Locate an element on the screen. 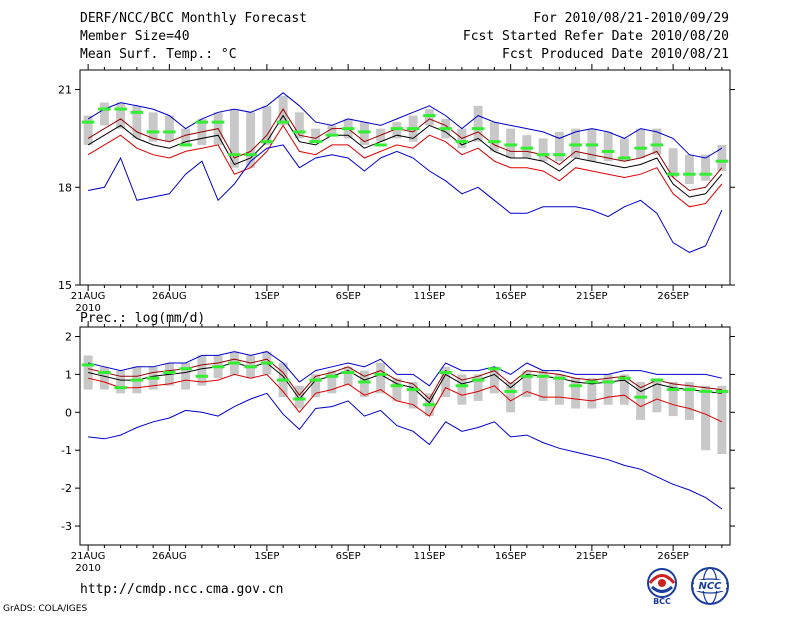 This screenshot has width=800, height=618. forecast-period: For 2010/08/21-2010/09/29 is located at coordinates (631, 18).